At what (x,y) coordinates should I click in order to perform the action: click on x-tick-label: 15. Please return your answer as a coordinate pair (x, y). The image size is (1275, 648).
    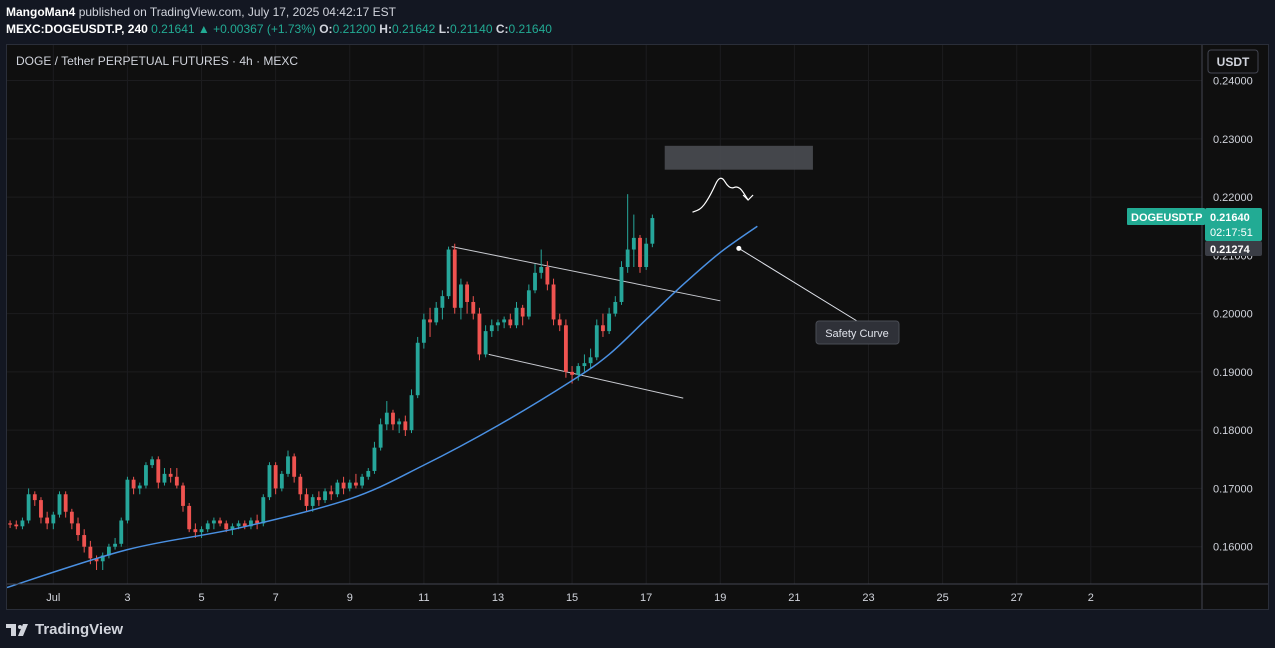
    Looking at the image, I should click on (572, 598).